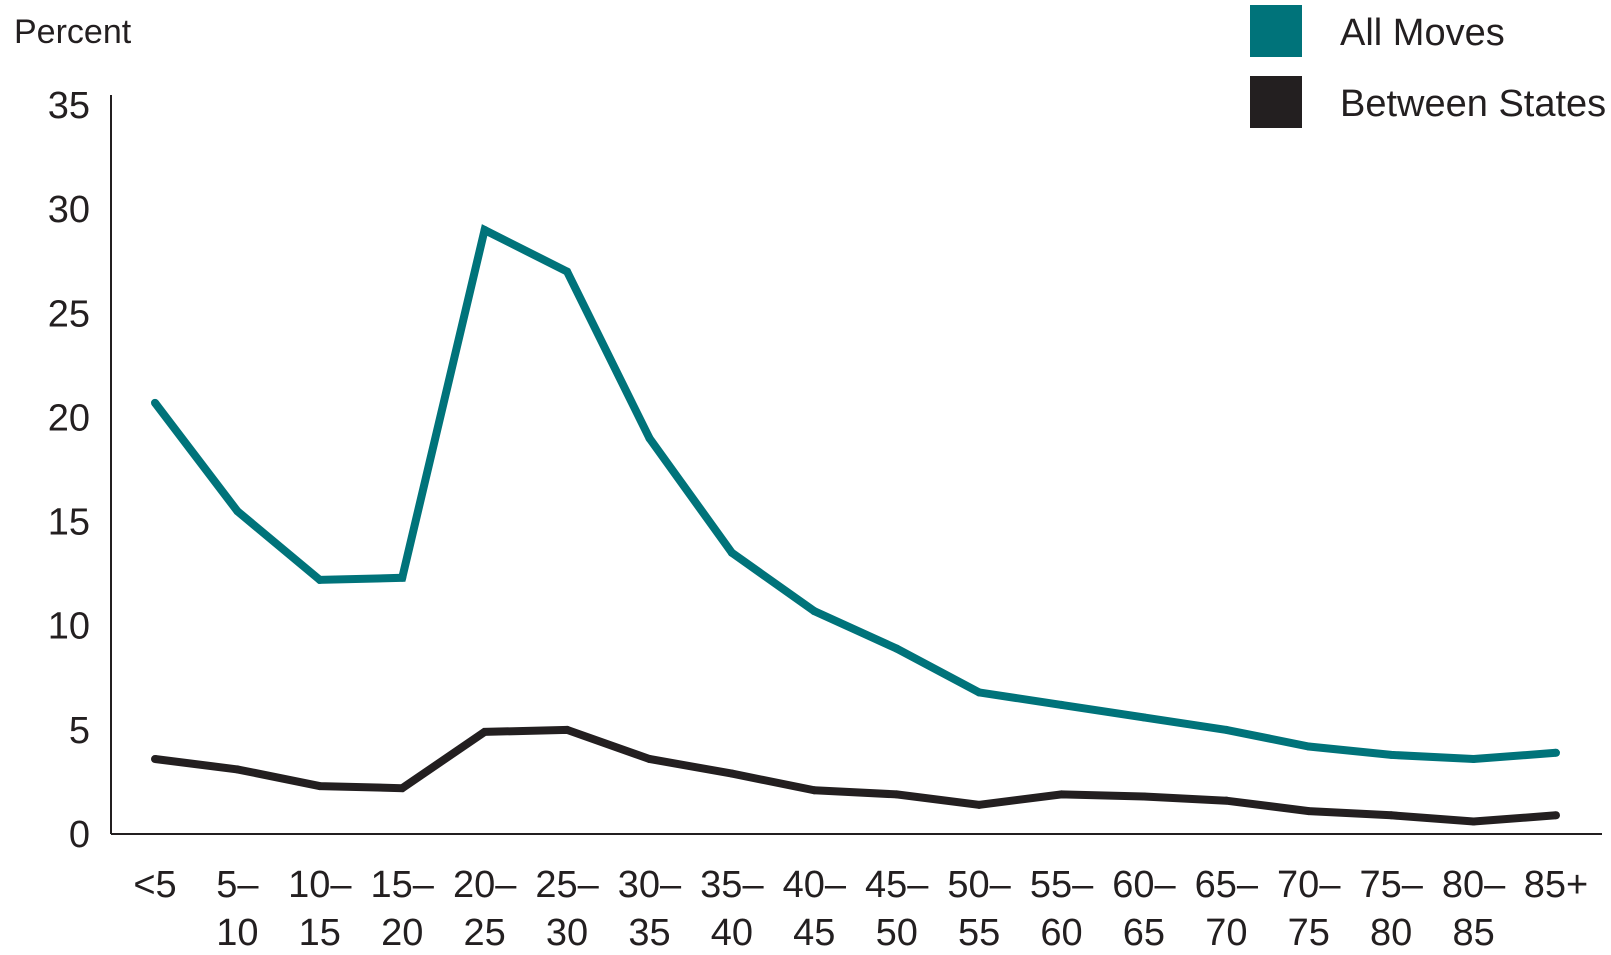 Image resolution: width=1611 pixels, height=955 pixels. Describe the element at coordinates (1227, 885) in the screenshot. I see `x-tick-label: 65–` at that location.